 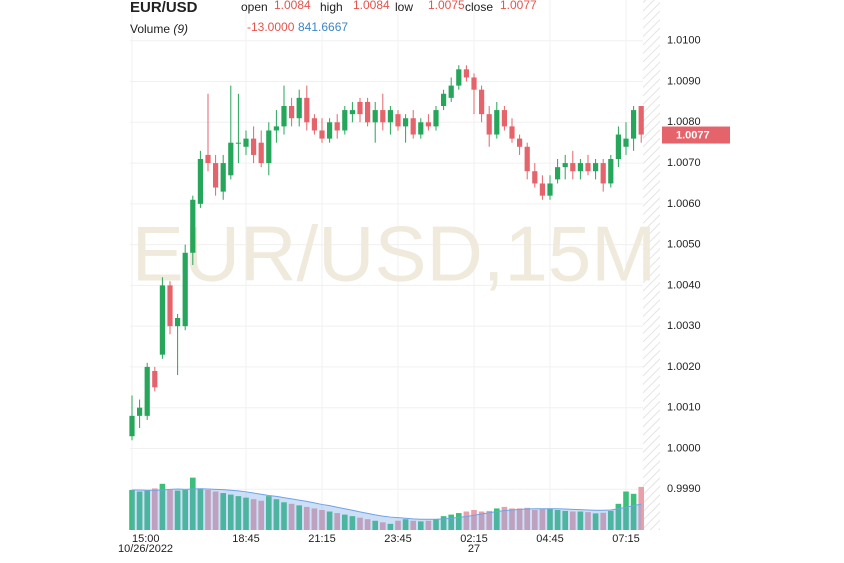 I want to click on x-tick-label: 07:15, so click(x=626, y=539).